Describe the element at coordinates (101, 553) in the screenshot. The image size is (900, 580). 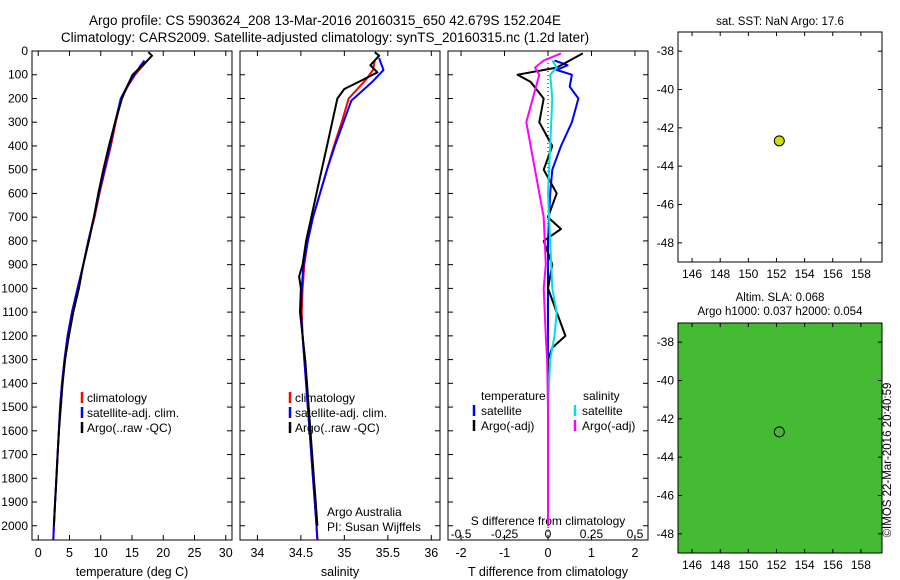
I see `temperature-x-tick-label: 10` at that location.